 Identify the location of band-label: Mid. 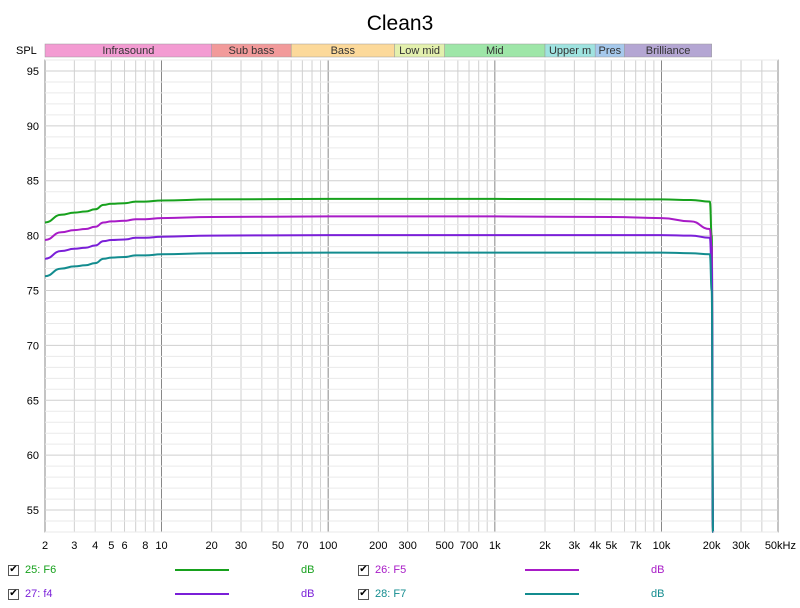
(495, 51).